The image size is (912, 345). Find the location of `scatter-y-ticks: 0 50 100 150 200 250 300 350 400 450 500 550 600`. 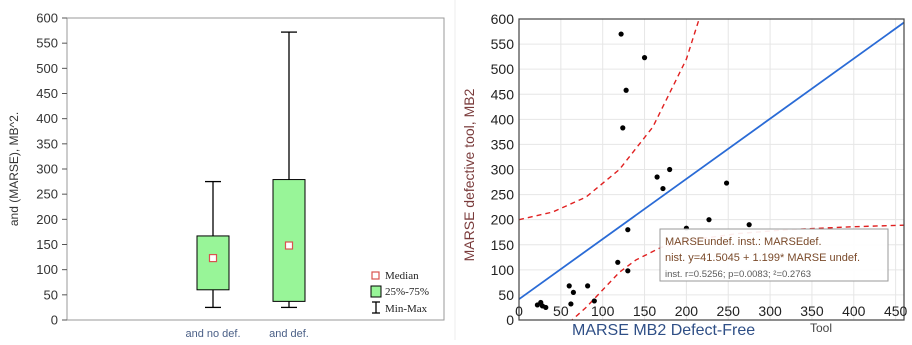

scatter-y-ticks: 0 50 100 150 200 250 300 350 400 450 500 550 600 is located at coordinates (503, 169).